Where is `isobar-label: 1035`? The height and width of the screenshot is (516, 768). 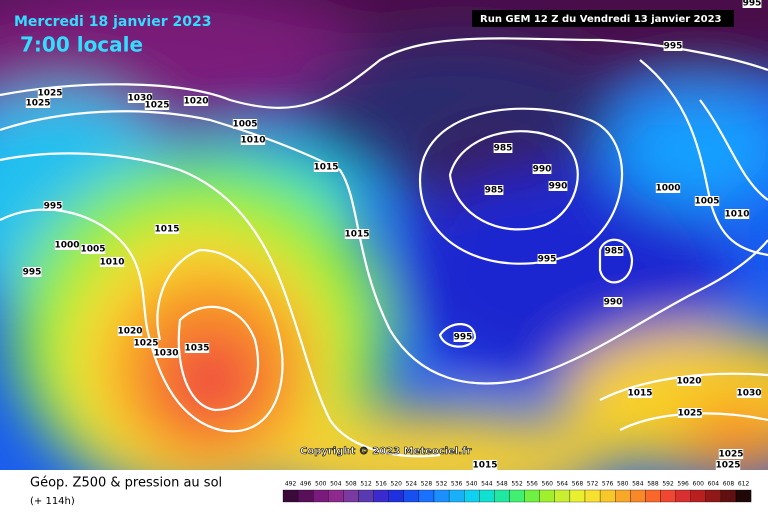
isobar-label: 1035 is located at coordinates (196, 349).